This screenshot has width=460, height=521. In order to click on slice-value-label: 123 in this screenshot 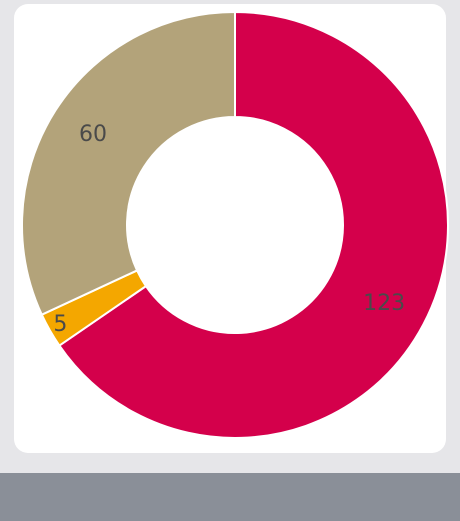, I will do `click(384, 303)`.